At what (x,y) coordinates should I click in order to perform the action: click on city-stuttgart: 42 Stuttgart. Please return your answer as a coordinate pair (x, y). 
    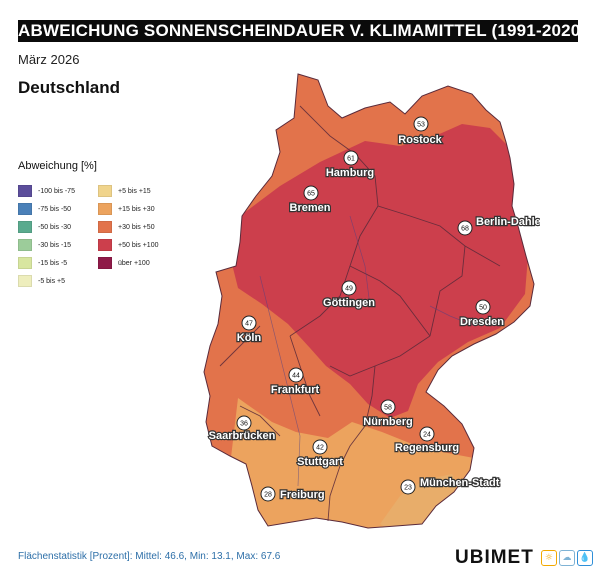
    Looking at the image, I should click on (320, 454).